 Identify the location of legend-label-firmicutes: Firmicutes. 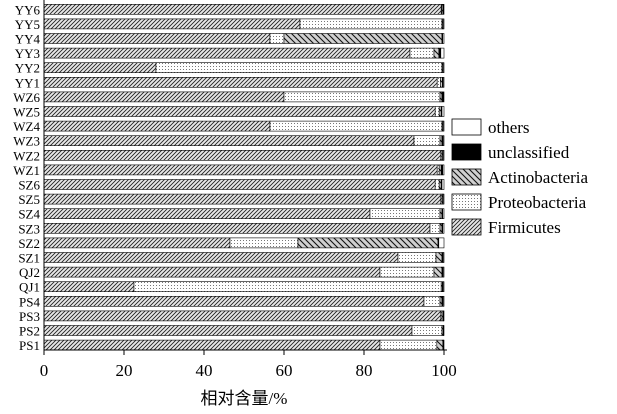
(524, 227).